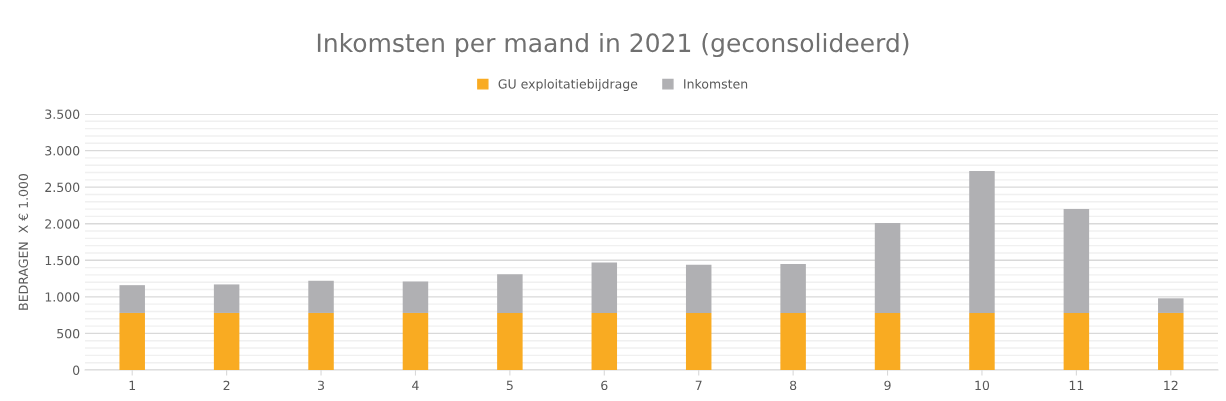 The height and width of the screenshot is (401, 1226). I want to click on x-tick-label: 1, so click(132, 385).